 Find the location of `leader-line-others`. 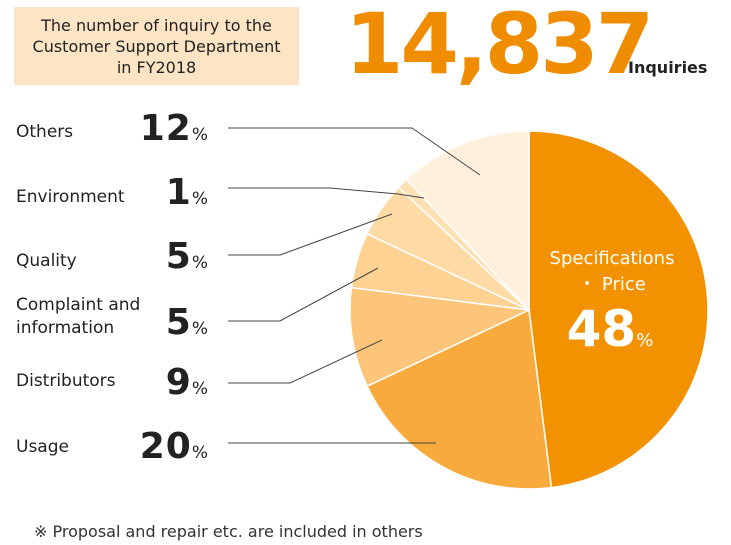

leader-line-others is located at coordinates (354, 151).